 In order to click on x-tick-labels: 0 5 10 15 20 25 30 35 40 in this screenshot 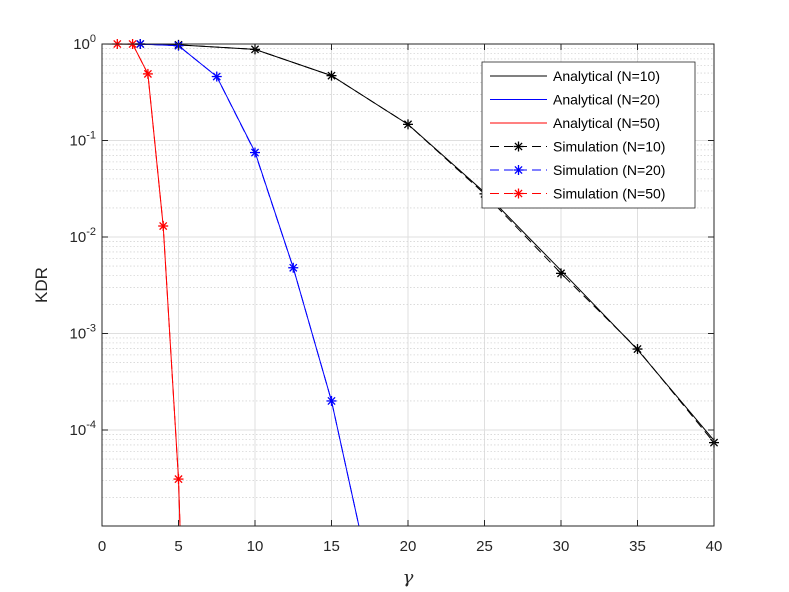, I will do `click(410, 546)`.